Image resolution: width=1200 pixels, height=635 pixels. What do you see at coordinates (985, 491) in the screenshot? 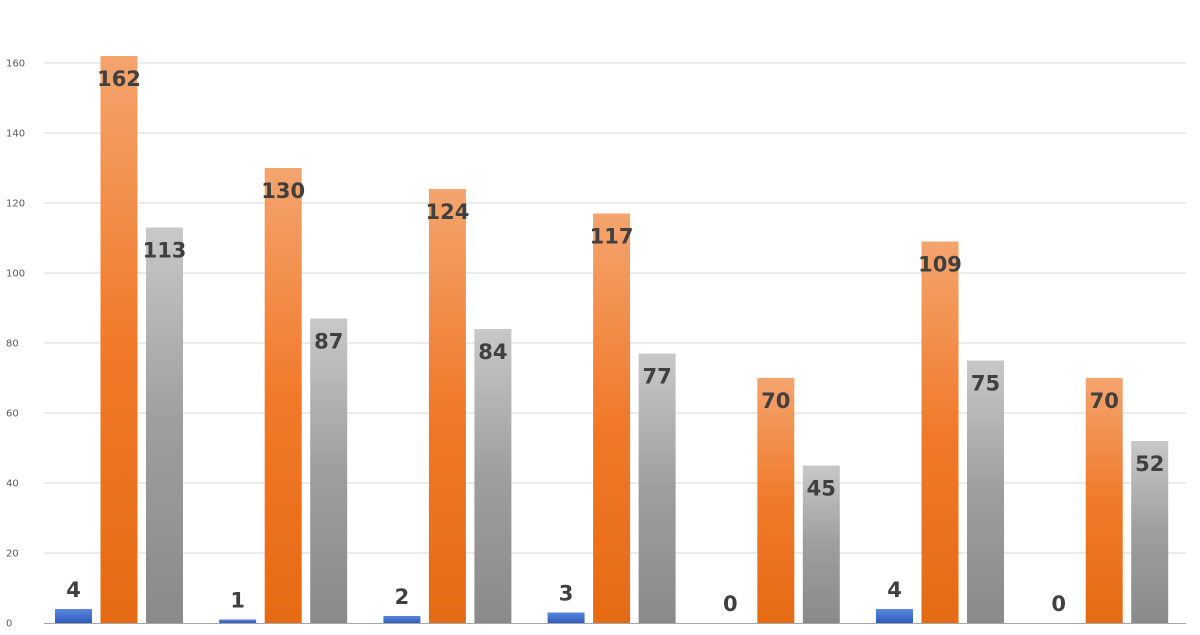
I see `bar-s2-c5` at bounding box center [985, 491].